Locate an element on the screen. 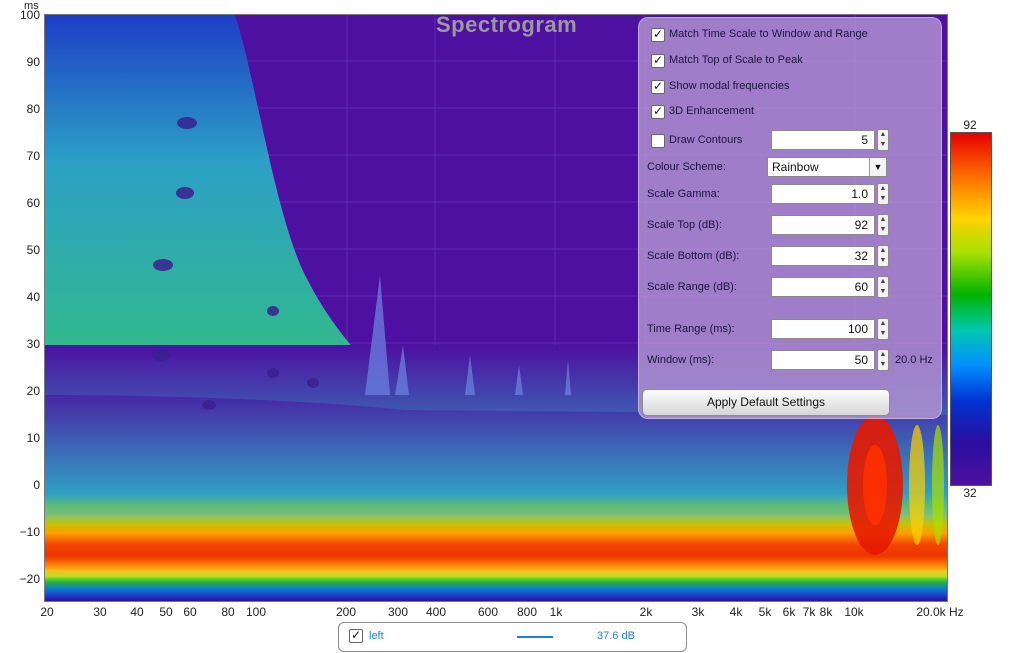 This screenshot has height=653, width=1024. y-tick-label: 60 is located at coordinates (33, 203).